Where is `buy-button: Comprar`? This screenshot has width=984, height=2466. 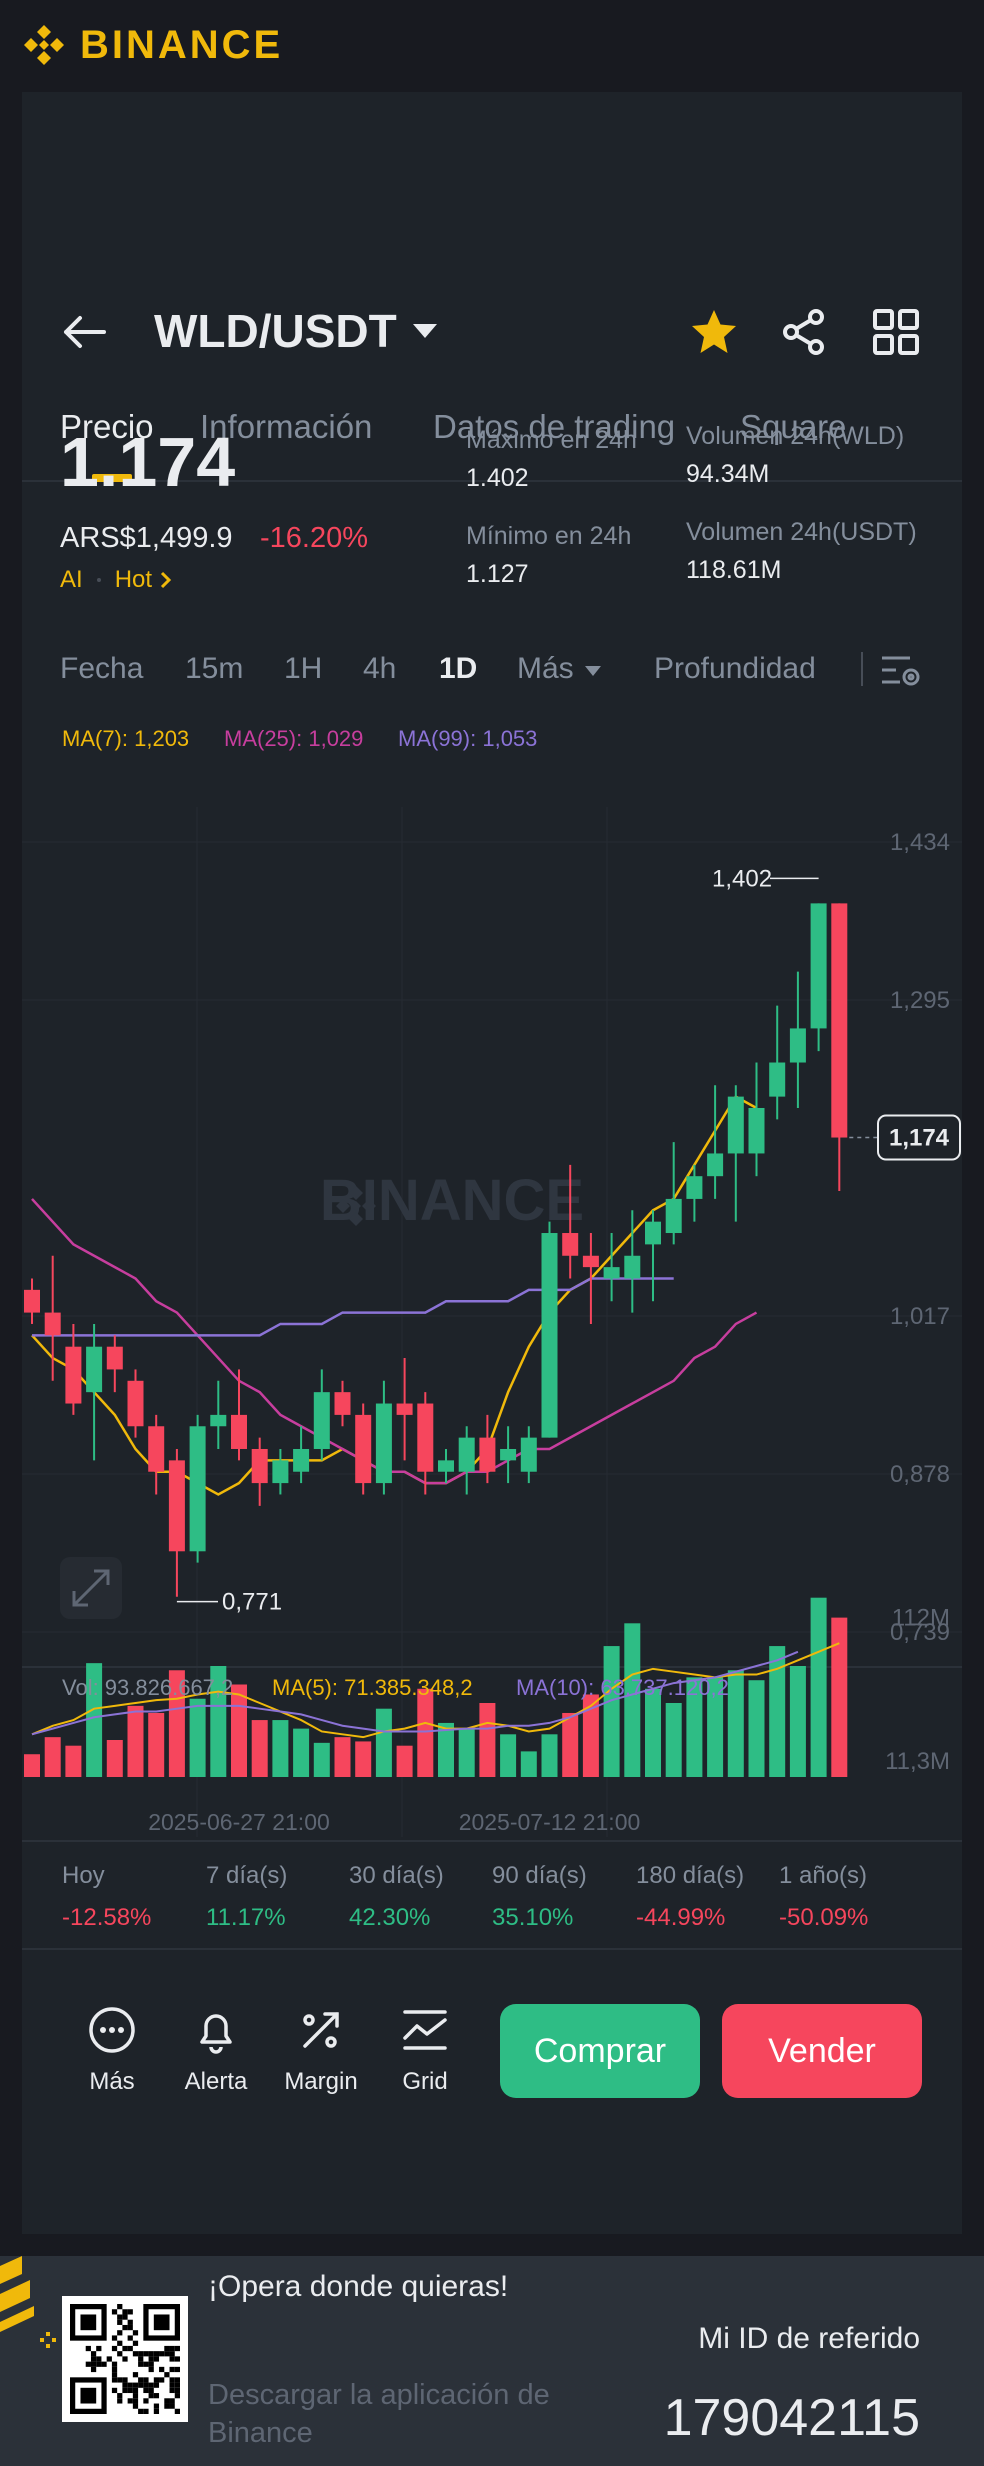
buy-button: Comprar is located at coordinates (600, 2051).